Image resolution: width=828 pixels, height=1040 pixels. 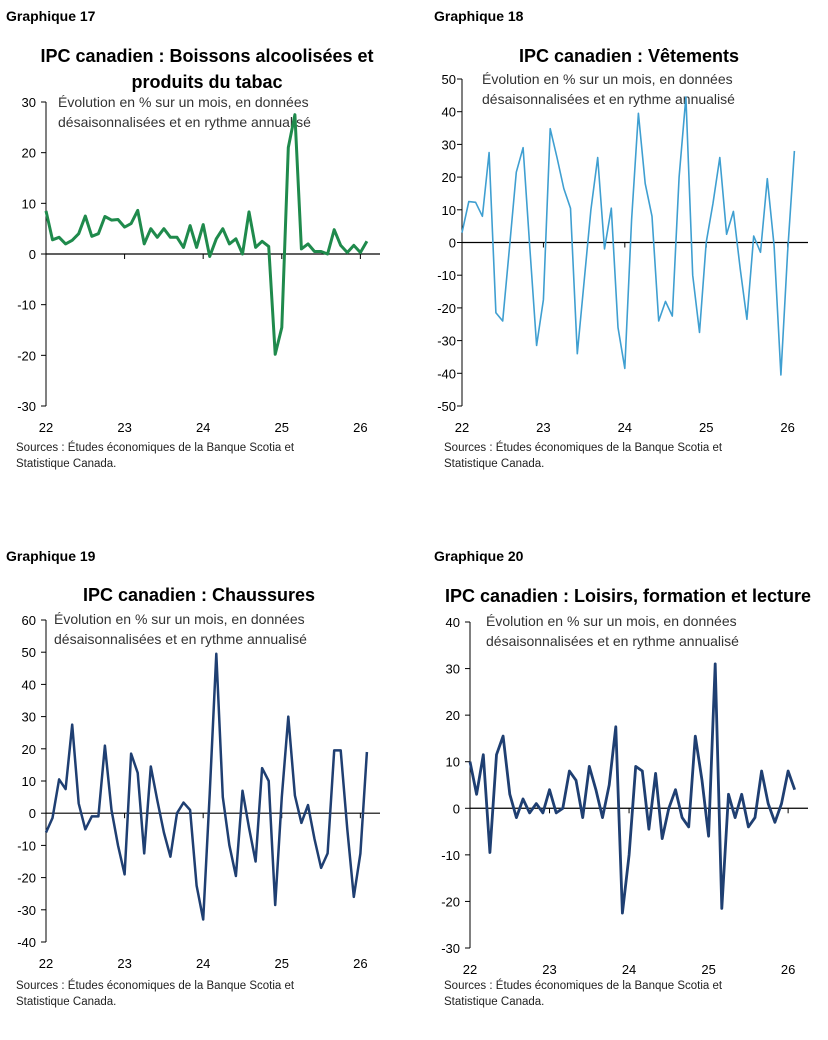 I want to click on chart-number: Graphique 18, so click(x=479, y=16).